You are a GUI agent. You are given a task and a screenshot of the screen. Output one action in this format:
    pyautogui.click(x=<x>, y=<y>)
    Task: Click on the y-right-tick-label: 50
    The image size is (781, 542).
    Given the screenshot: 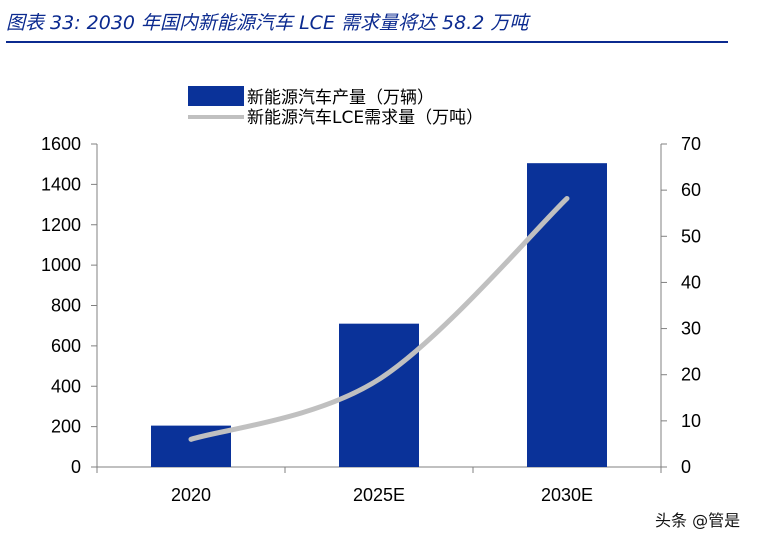 What is the action you would take?
    pyautogui.click(x=691, y=236)
    